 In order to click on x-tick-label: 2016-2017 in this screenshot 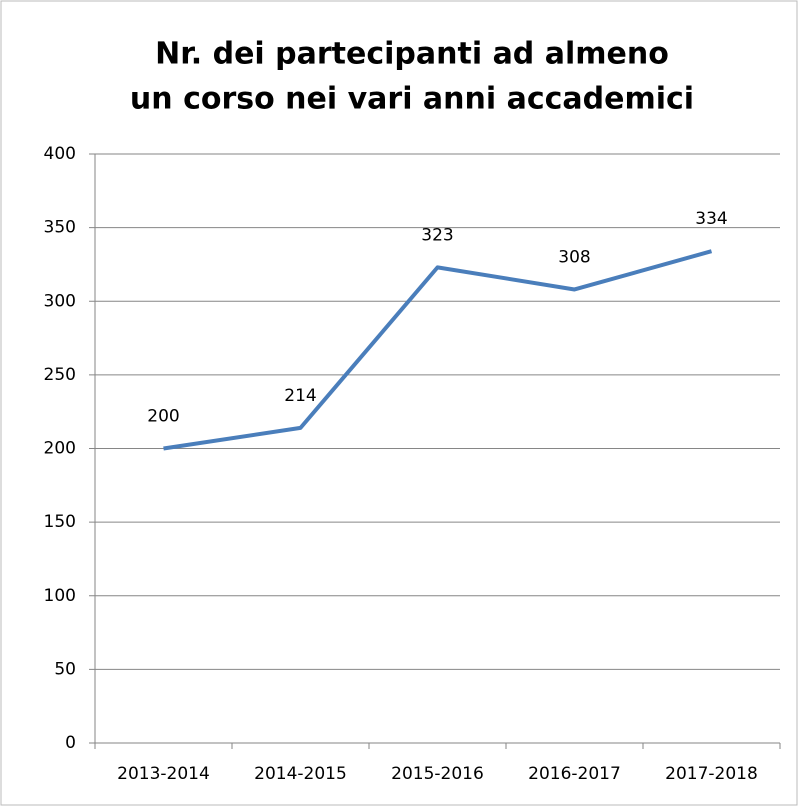, I will do `click(574, 774)`.